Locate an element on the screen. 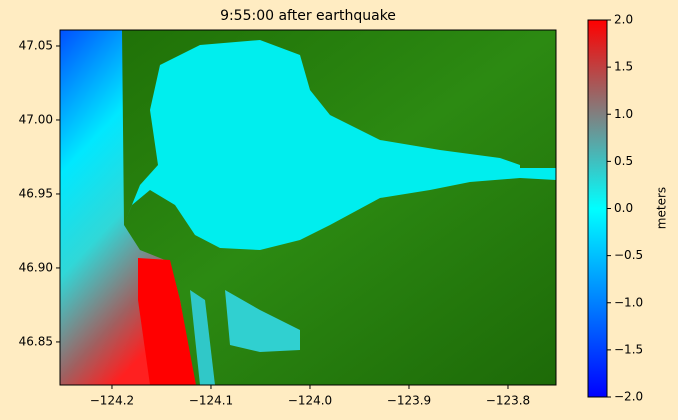  colorbar-tick-label: −2.0 is located at coordinates (628, 397).